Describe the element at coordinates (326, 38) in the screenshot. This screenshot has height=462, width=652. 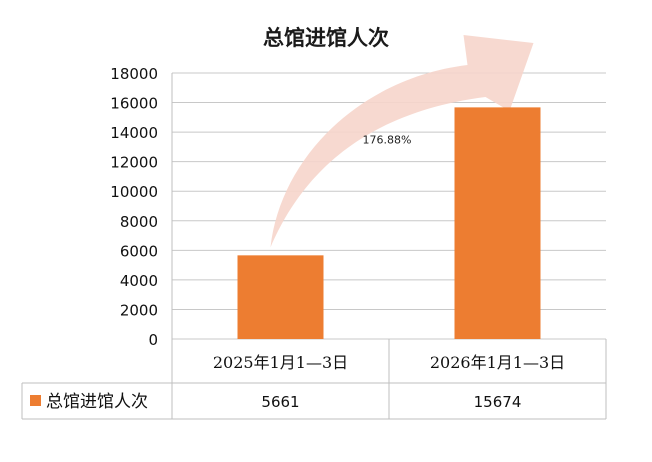
I see `chart-title: 总馆进馆人次` at that location.